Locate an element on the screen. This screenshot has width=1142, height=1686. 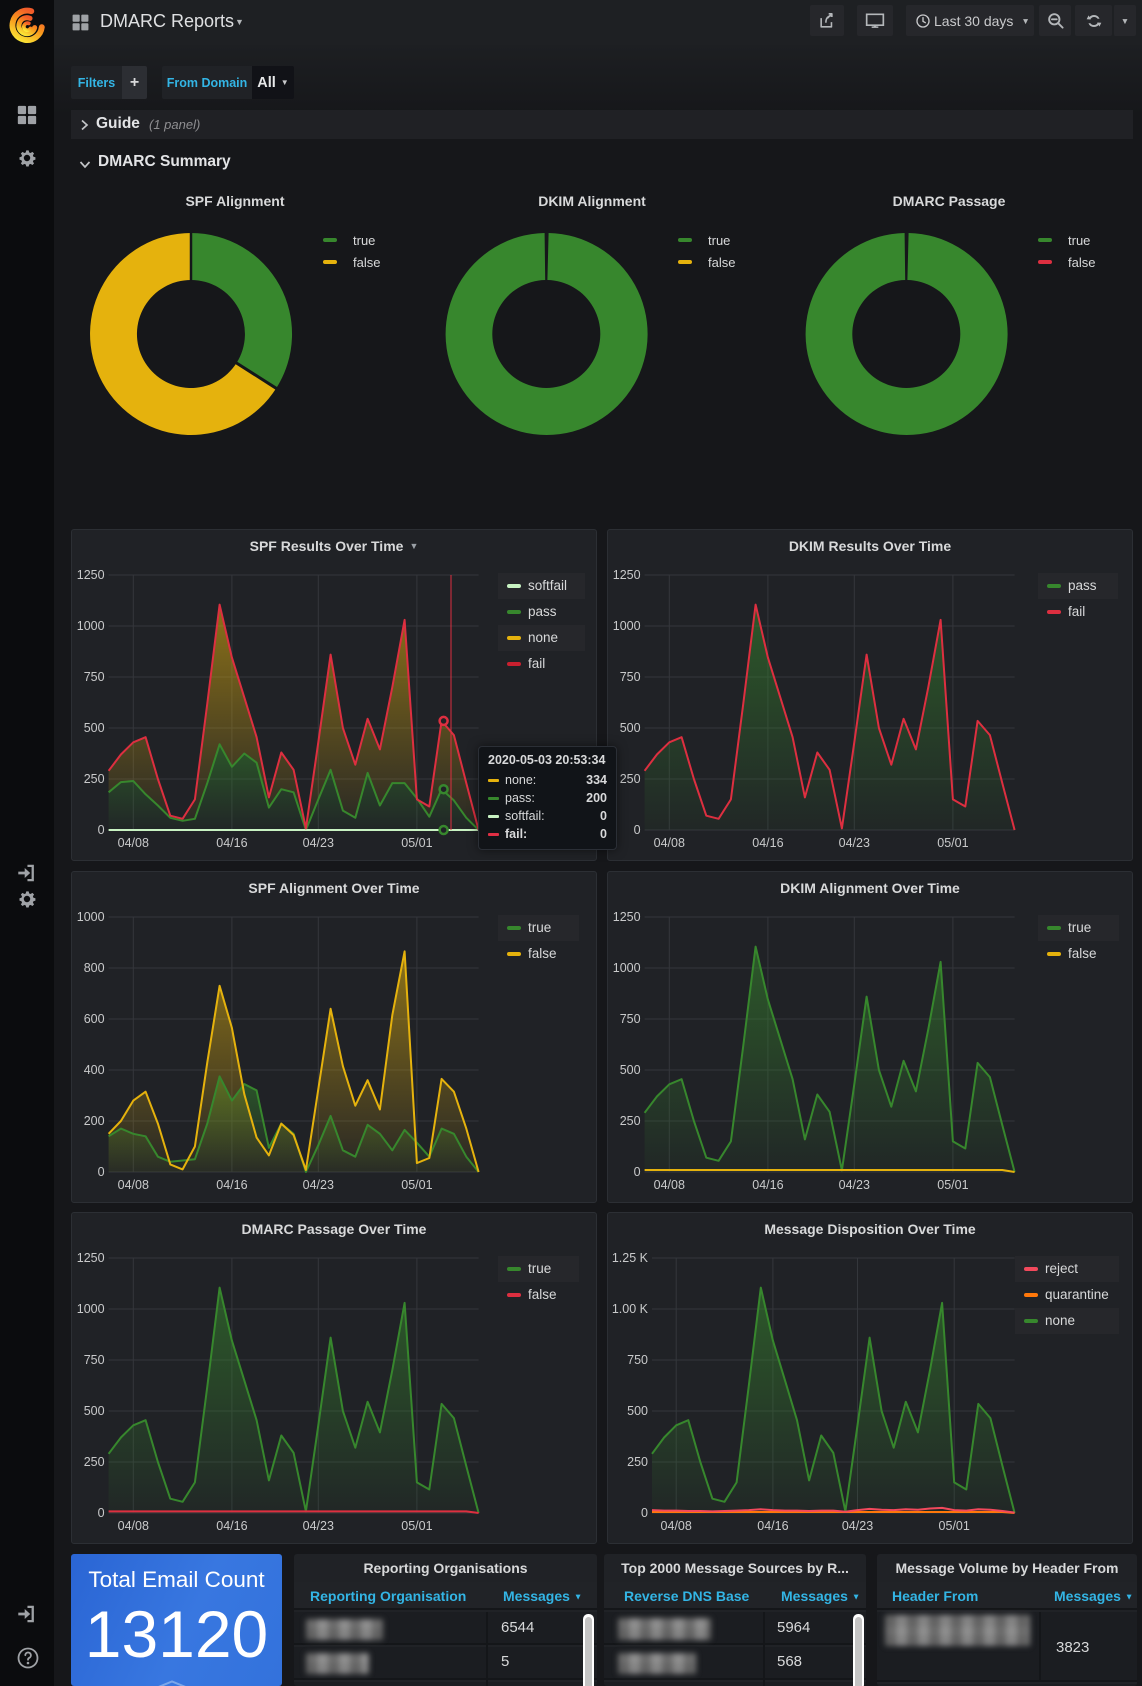
svg-text: 400 is located at coordinates (94, 1070).